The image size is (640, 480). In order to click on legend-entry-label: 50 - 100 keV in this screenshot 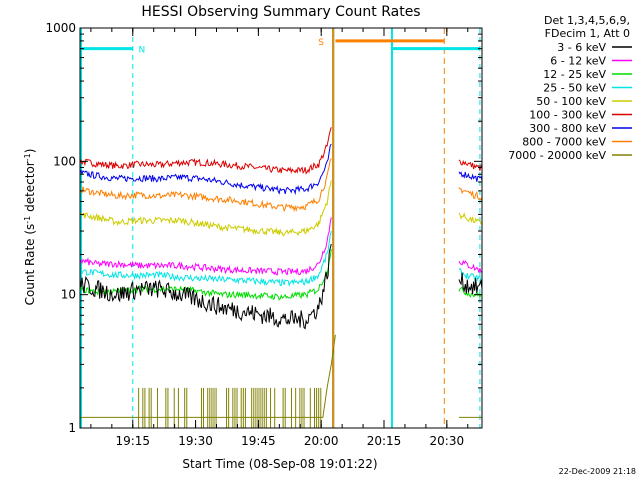, I will do `click(571, 101)`.